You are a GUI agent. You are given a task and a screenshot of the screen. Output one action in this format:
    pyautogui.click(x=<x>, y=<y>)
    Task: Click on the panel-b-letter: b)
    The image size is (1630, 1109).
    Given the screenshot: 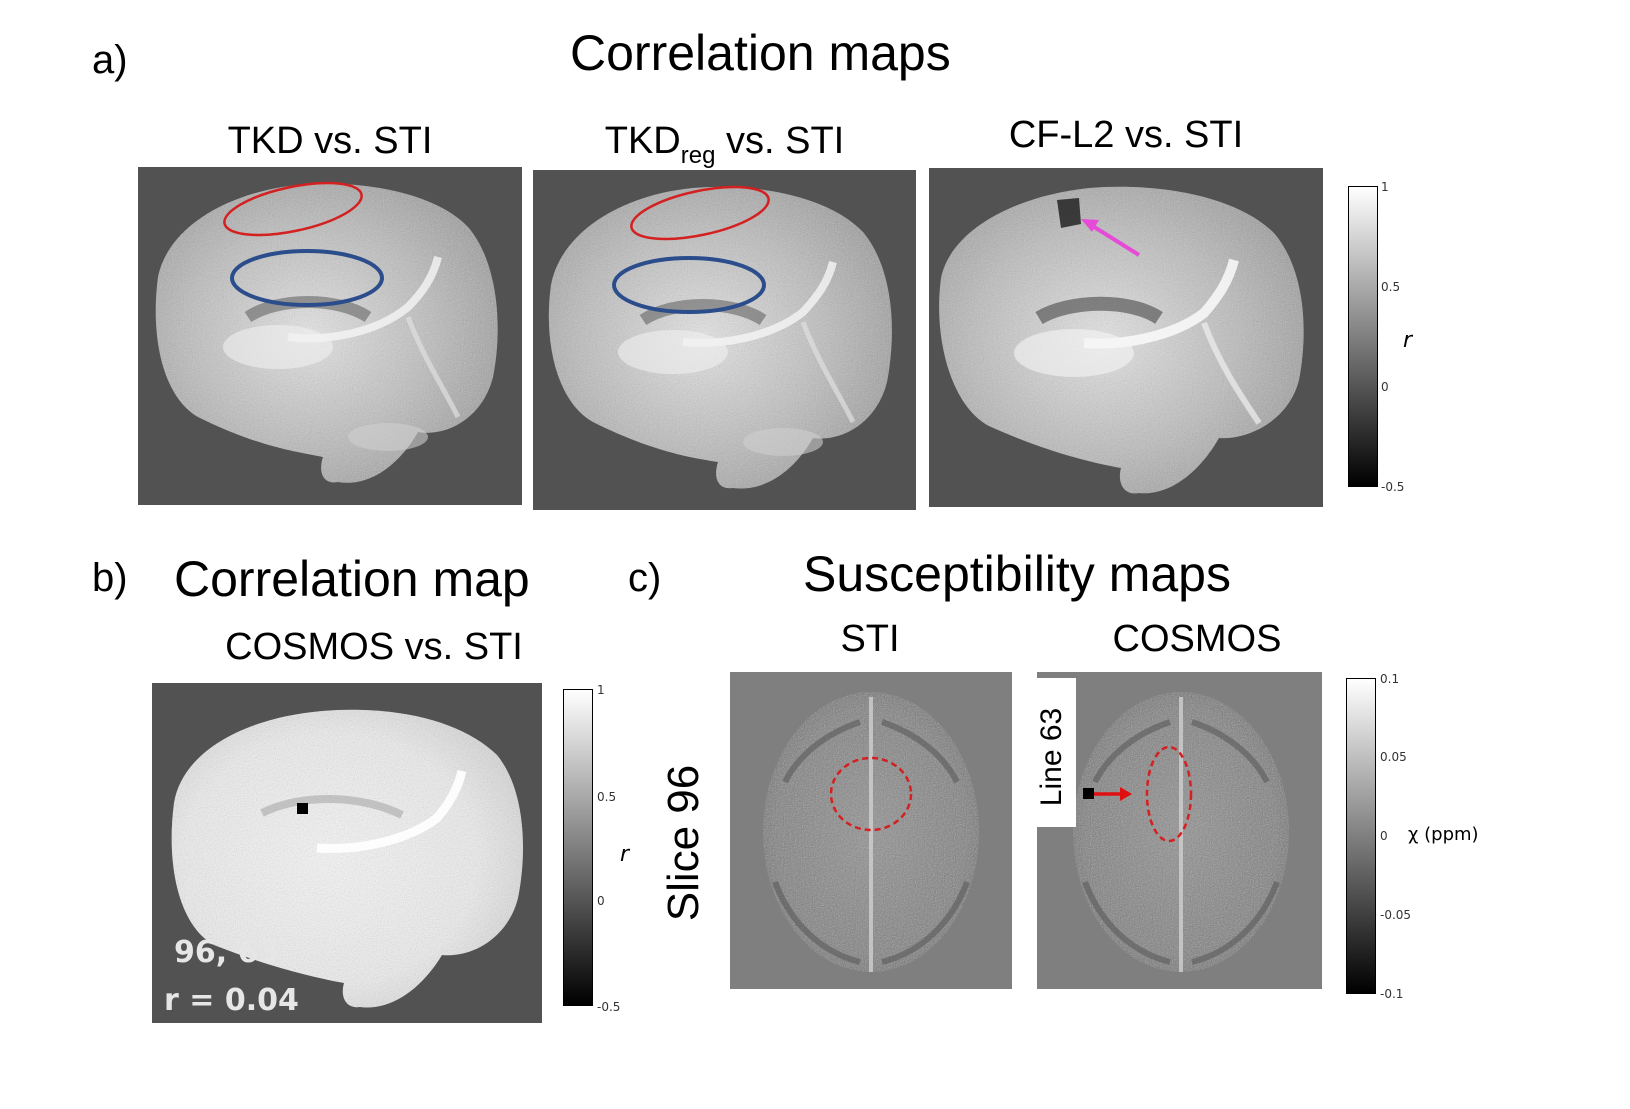 What is the action you would take?
    pyautogui.click(x=110, y=578)
    